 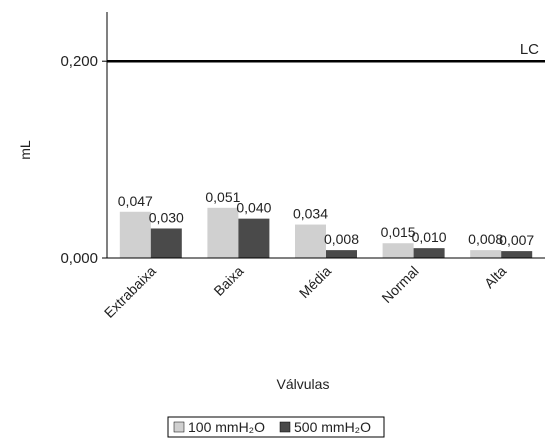 What do you see at coordinates (276, 427) in the screenshot?
I see `legend-box` at bounding box center [276, 427].